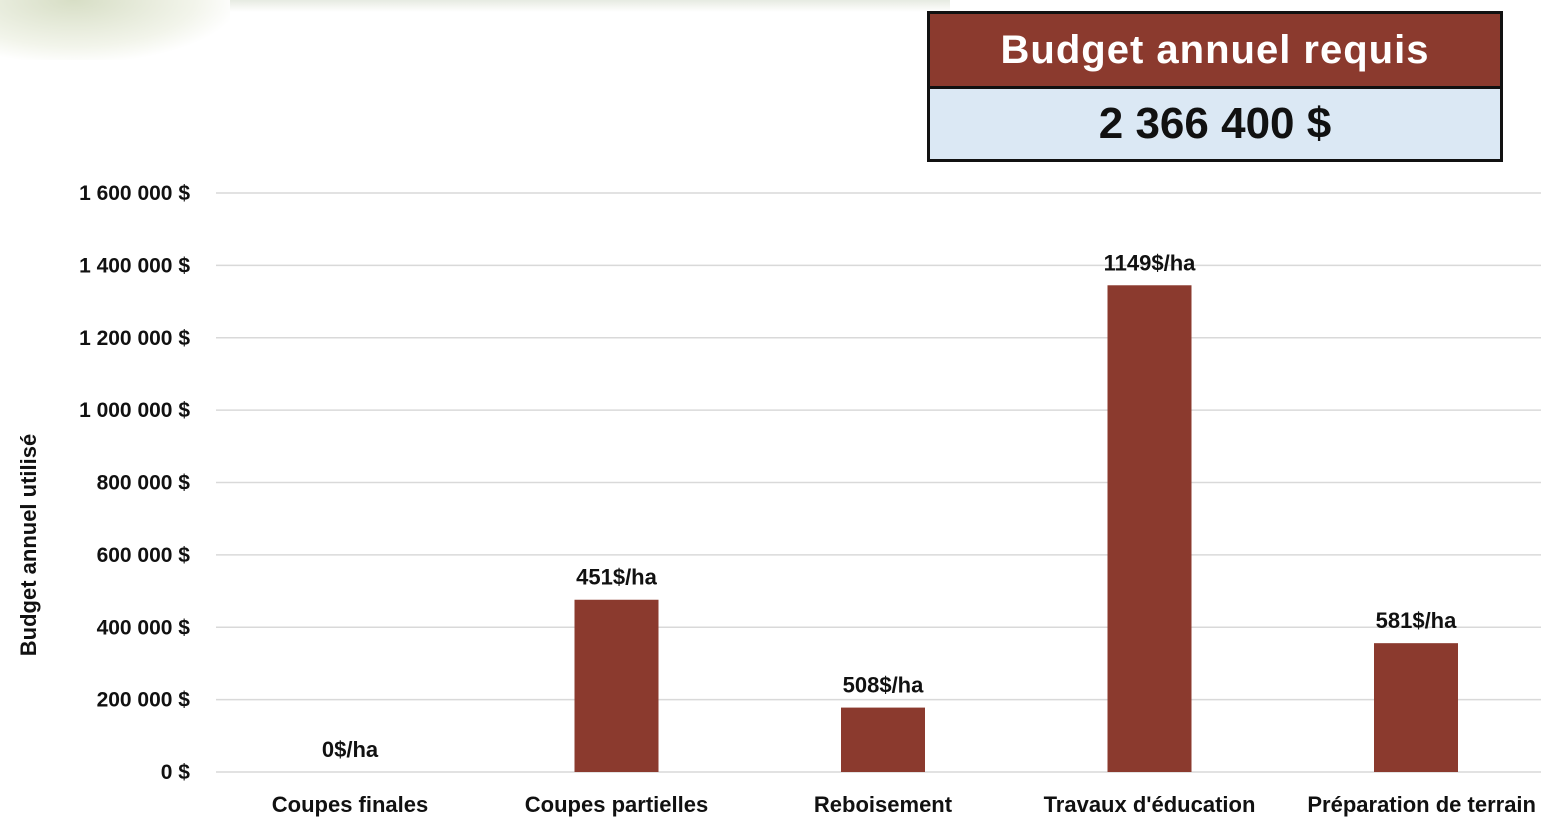  I want to click on data-label: 451$/ha, so click(616, 577).